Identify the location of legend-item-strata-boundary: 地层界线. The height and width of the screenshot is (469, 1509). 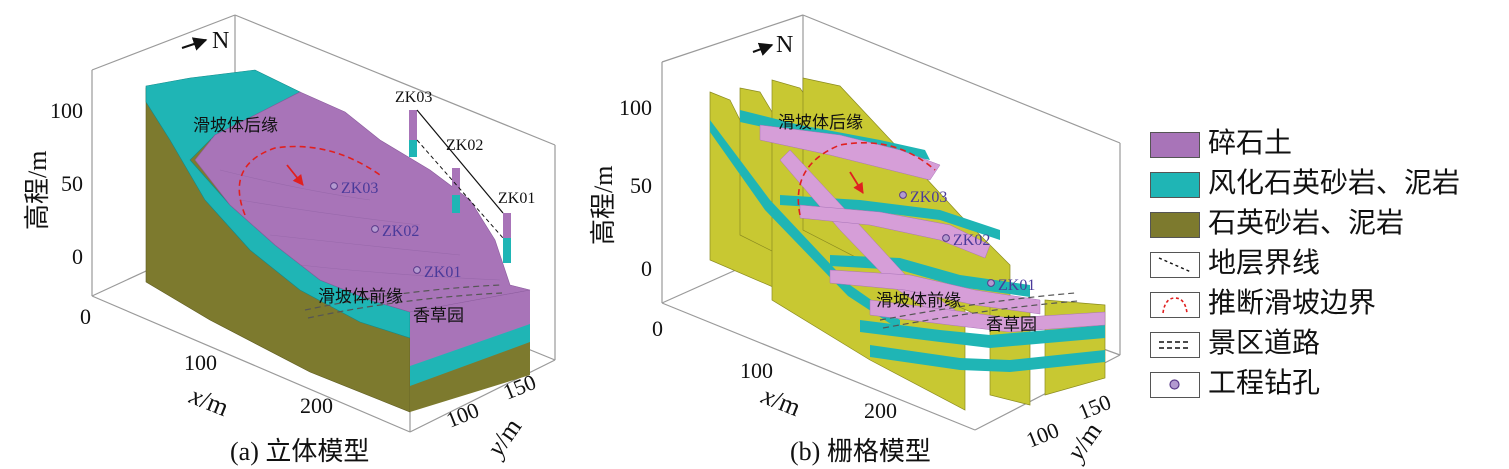
(1327, 264).